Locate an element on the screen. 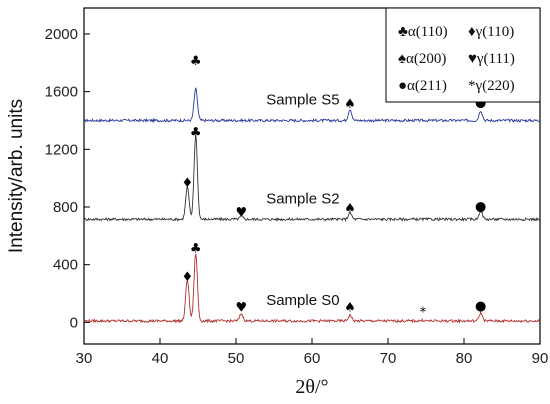  y-tick-label: 800 is located at coordinates (65, 207).